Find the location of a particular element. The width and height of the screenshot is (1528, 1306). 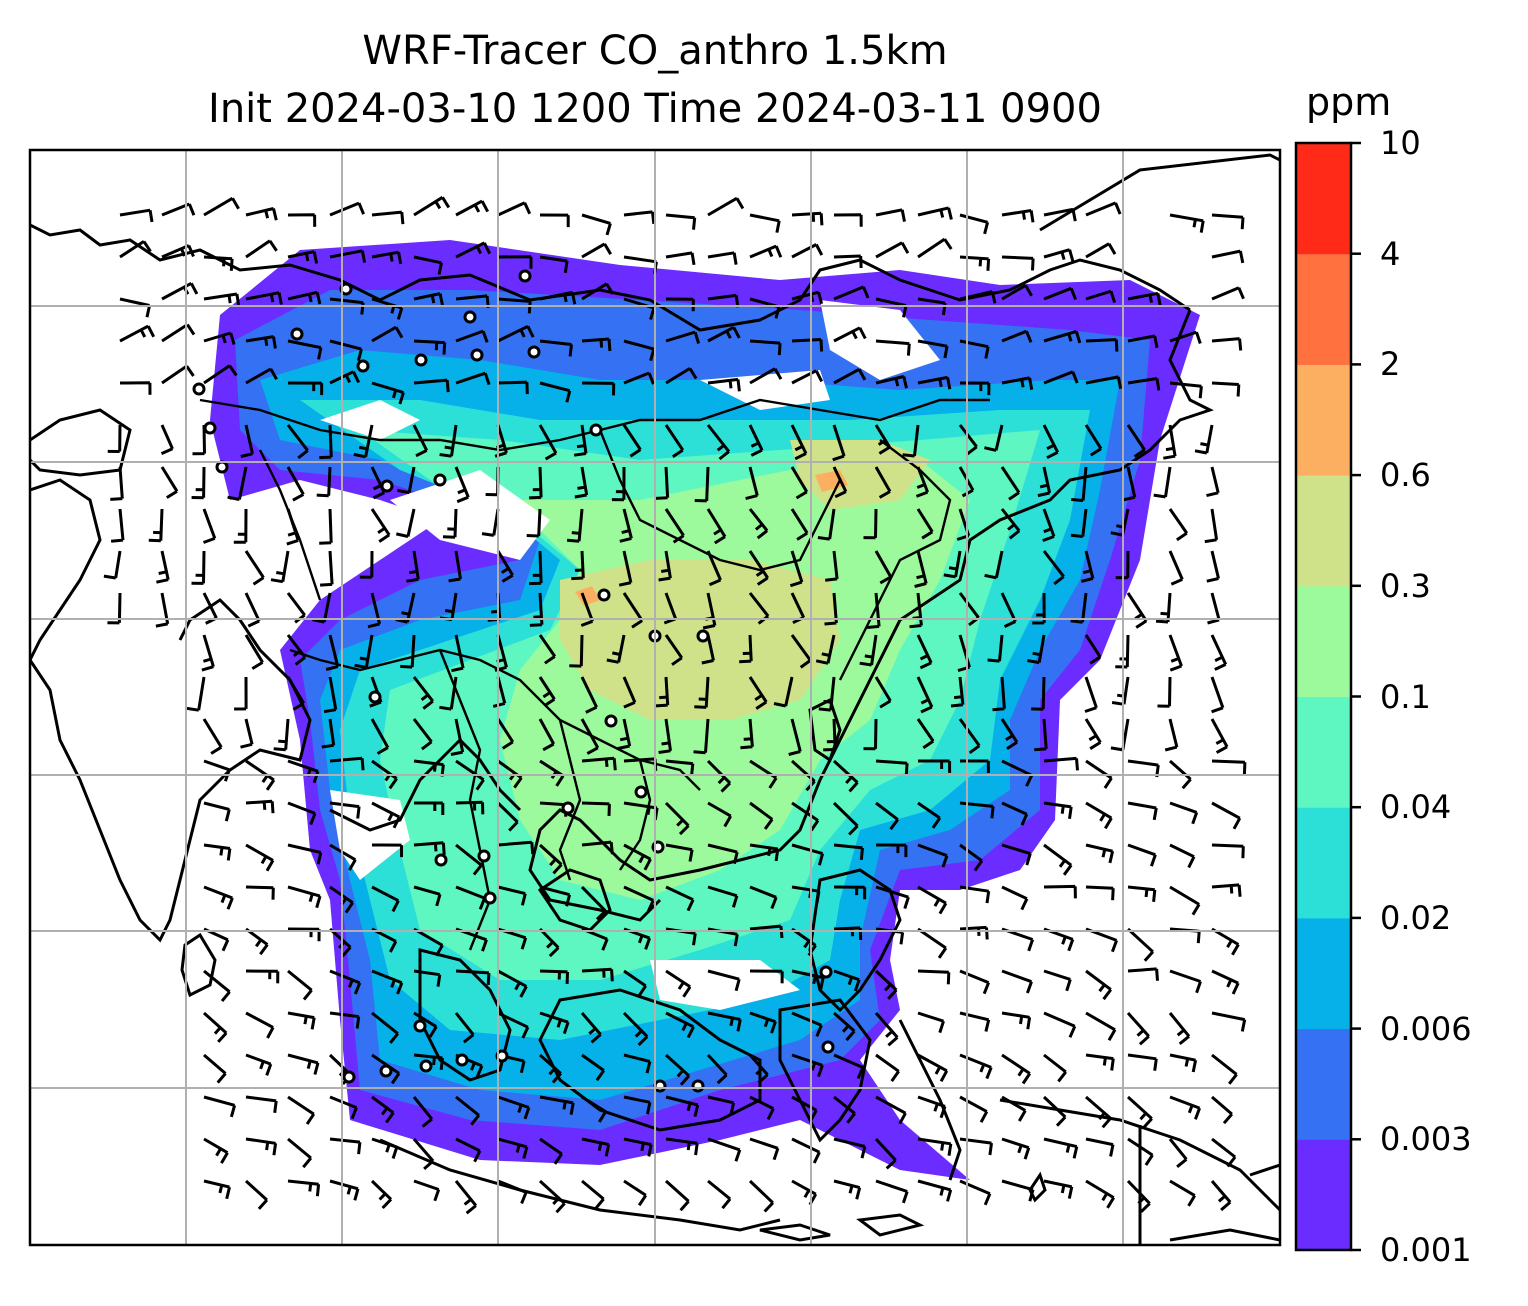

colorbar-tick-label: 0.04 is located at coordinates (1416, 807).